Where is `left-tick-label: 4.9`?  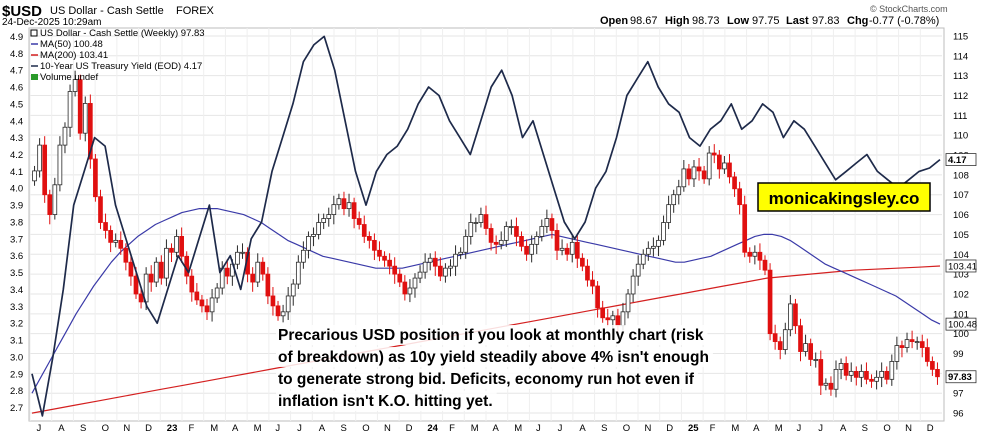
left-tick-label: 4.9 is located at coordinates (16, 37).